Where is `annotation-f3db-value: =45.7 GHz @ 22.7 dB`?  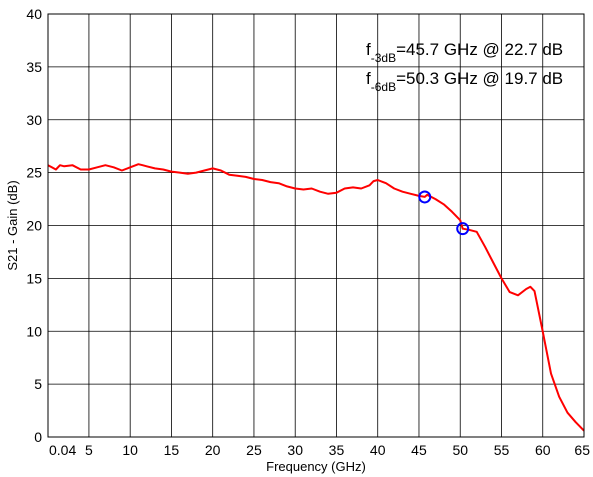
annotation-f3db-value: =45.7 GHz @ 22.7 dB is located at coordinates (479, 49).